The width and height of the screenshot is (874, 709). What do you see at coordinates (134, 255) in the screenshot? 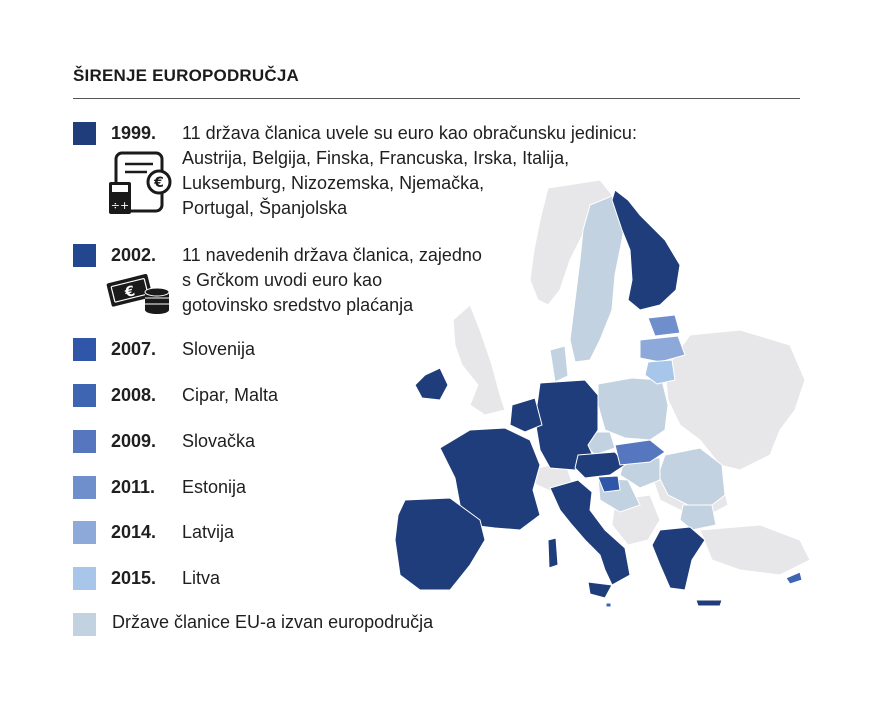
I see `legend-year-2002: 2002.` at bounding box center [134, 255].